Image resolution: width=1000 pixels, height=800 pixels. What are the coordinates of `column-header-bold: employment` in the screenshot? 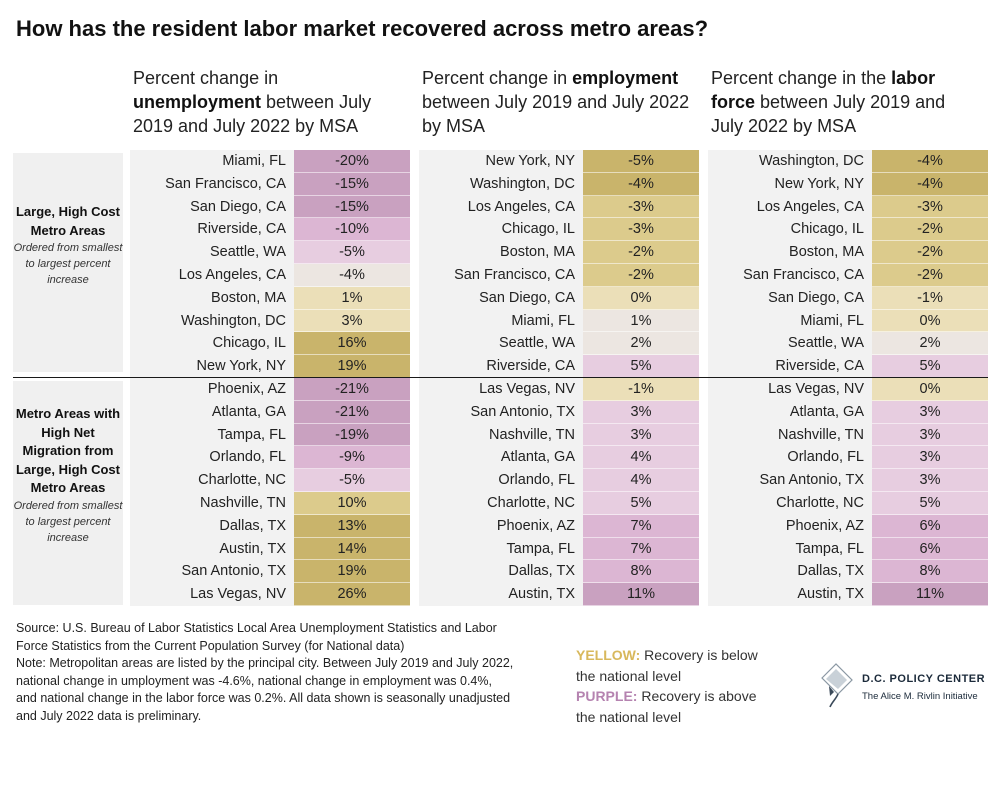 It's located at (625, 78).